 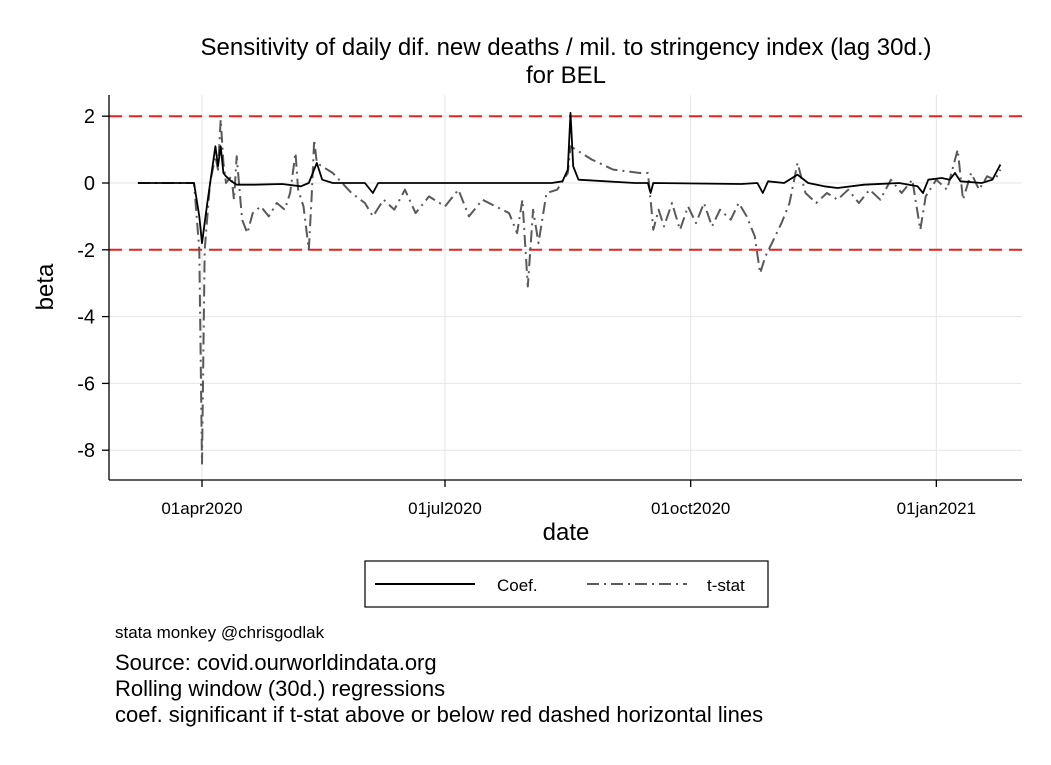 What do you see at coordinates (86, 251) in the screenshot?
I see `y-tick-label: -2` at bounding box center [86, 251].